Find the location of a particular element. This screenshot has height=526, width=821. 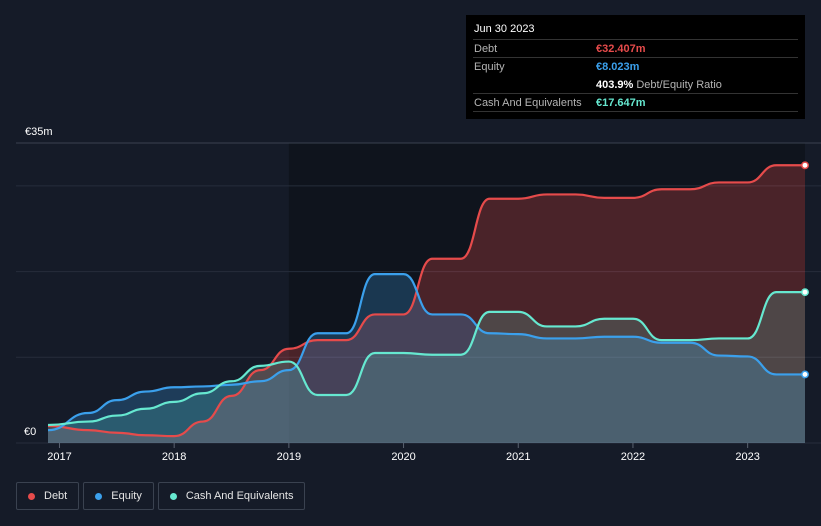

x-tick-label: 2017 is located at coordinates (59, 457).